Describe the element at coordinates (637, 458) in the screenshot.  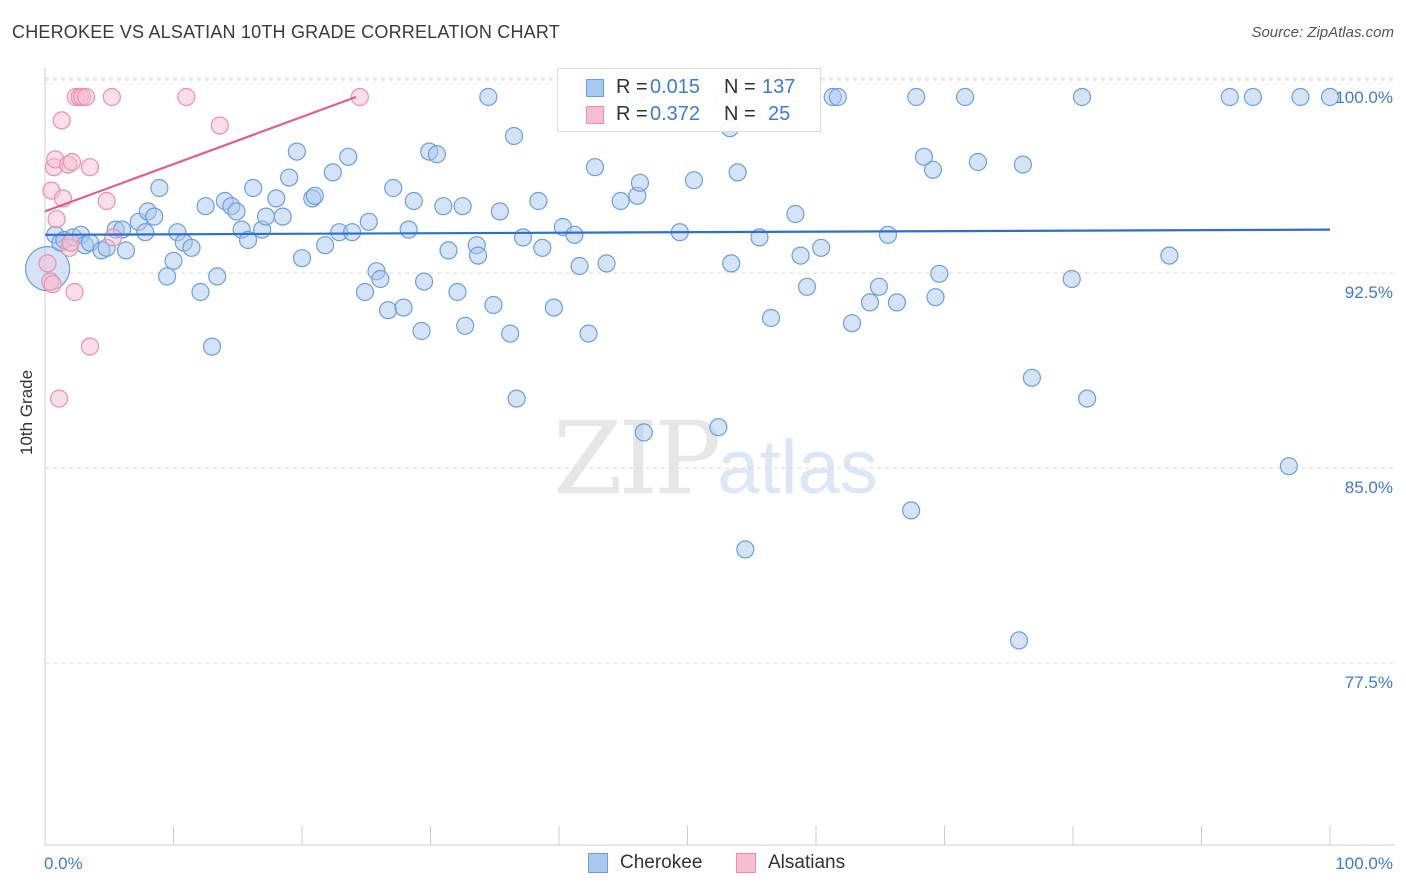
I see `watermark-zip: ZIP` at that location.